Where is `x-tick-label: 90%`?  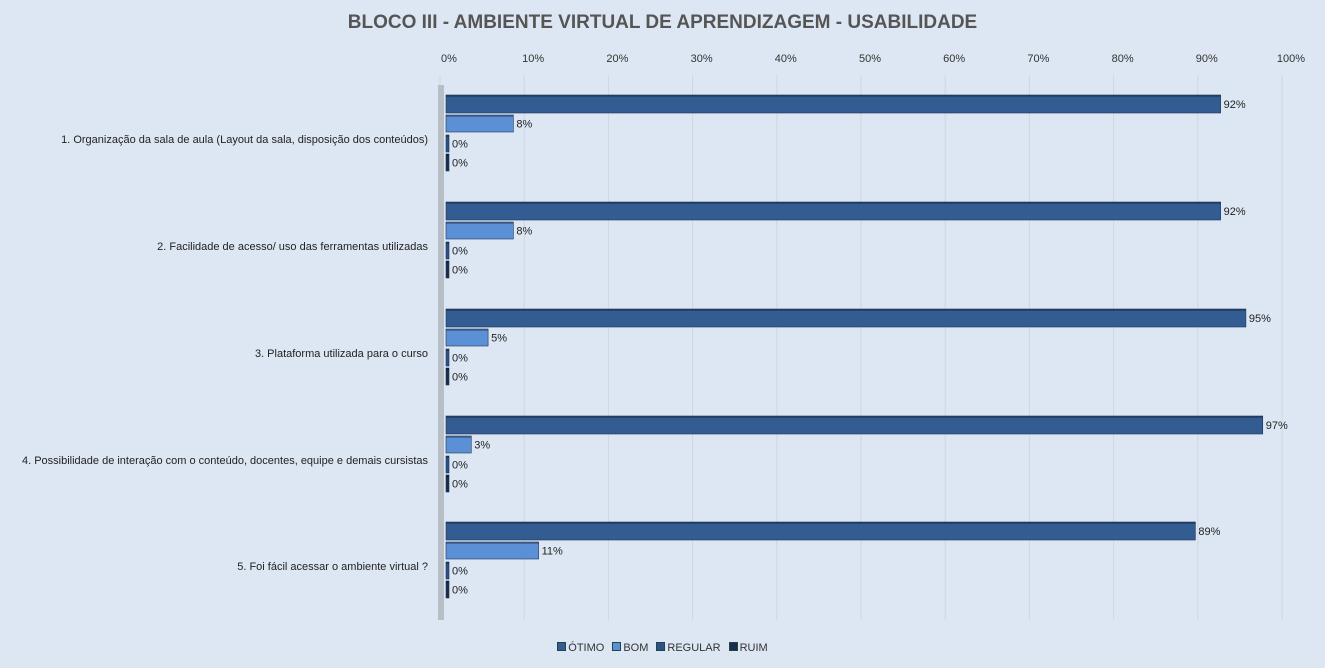
x-tick-label: 90% is located at coordinates (1207, 59).